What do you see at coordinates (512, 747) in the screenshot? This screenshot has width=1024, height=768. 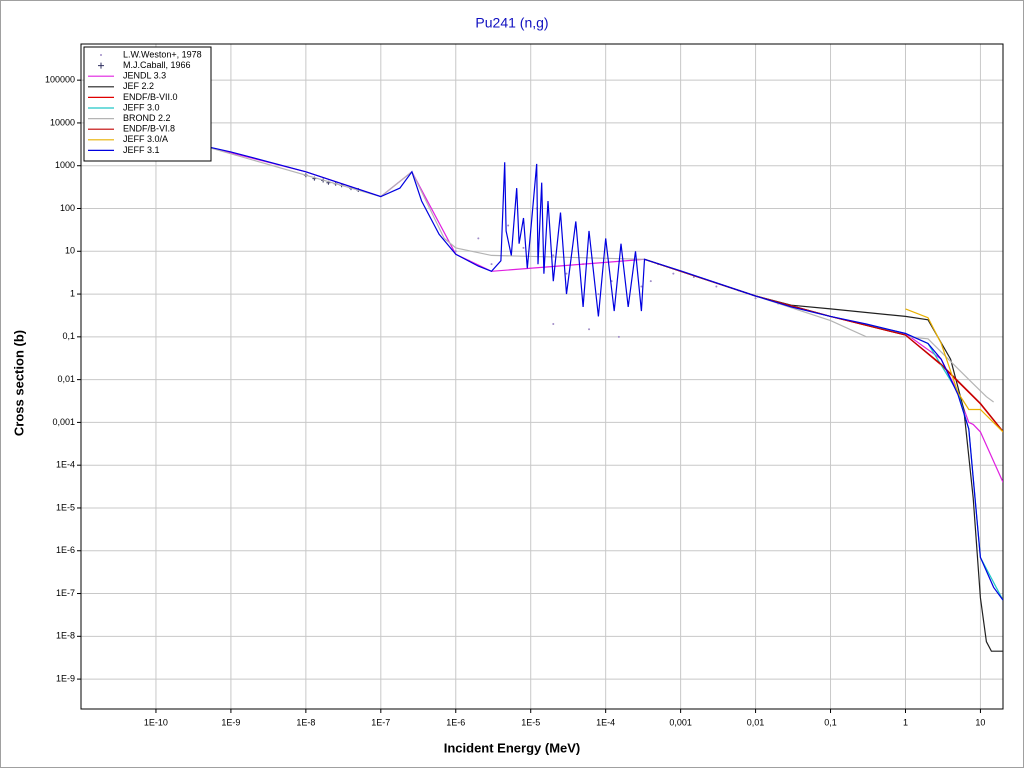 I see `x-axis-label: Incident Energy (MeV)` at bounding box center [512, 747].